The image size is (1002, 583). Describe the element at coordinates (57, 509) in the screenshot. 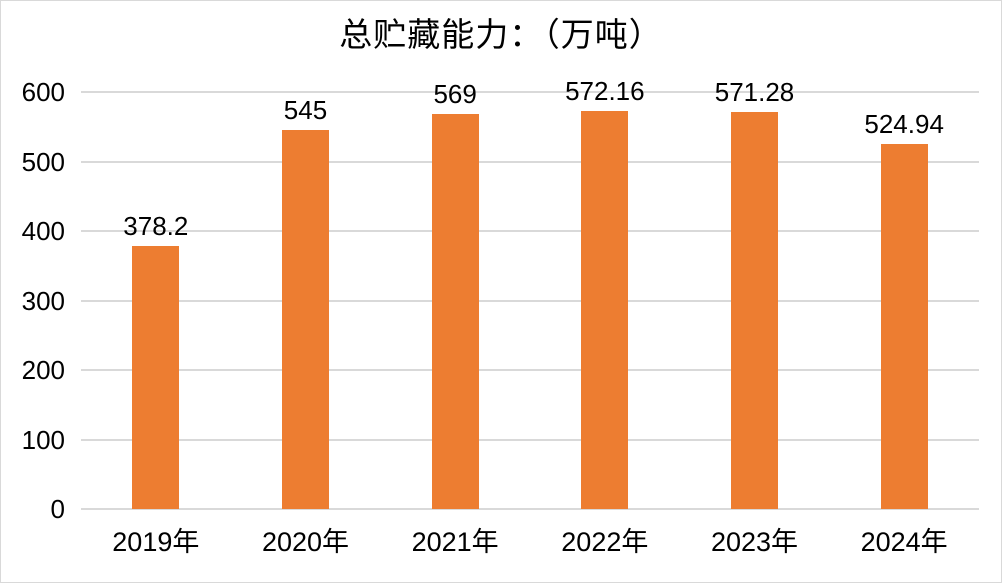

I see `y-axis-tick-label: 0` at that location.